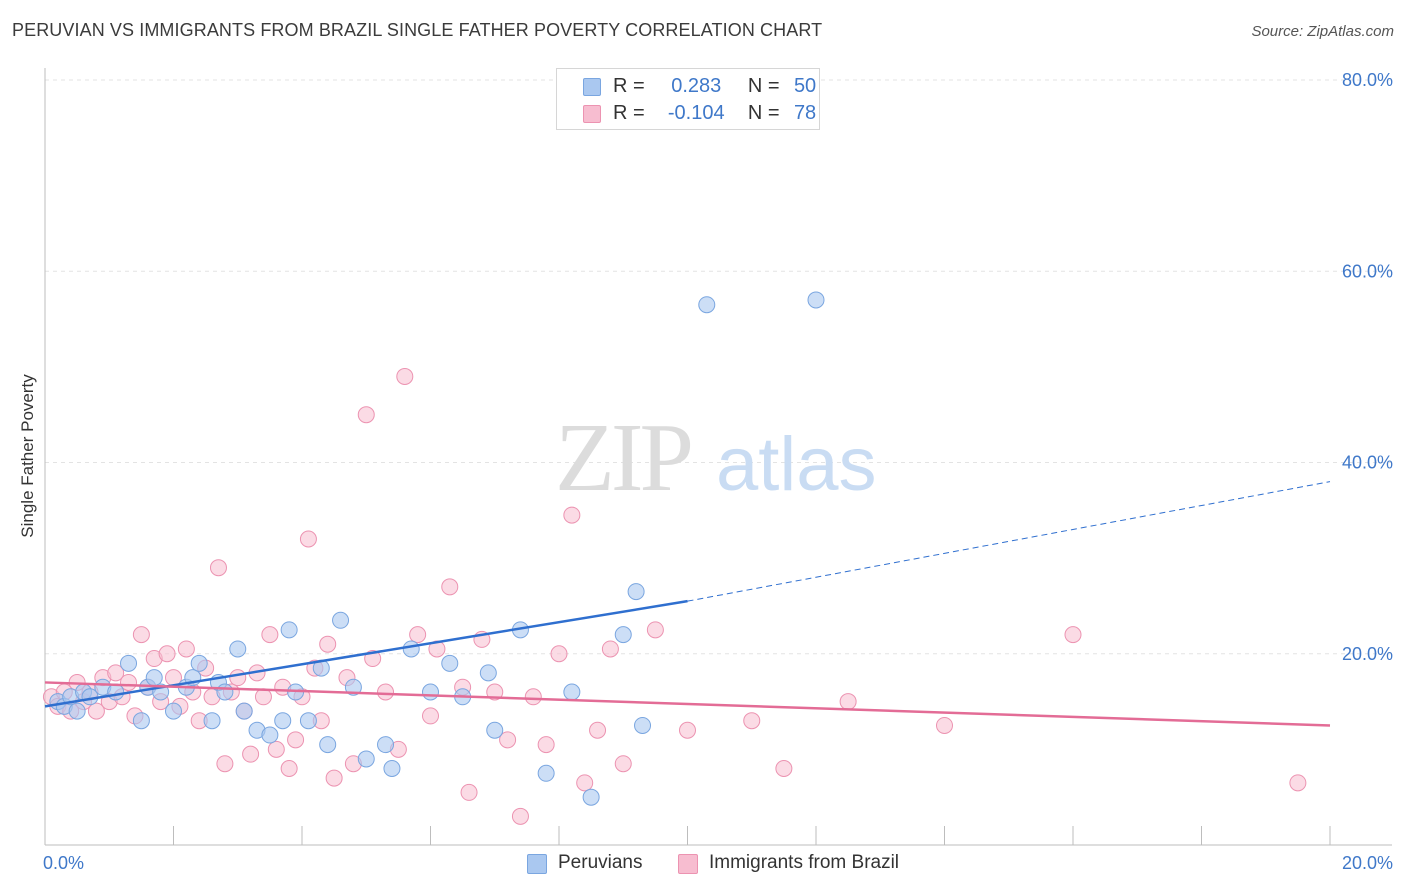  I want to click on source-label: Source: ZipAtlas.com, so click(1322, 31).